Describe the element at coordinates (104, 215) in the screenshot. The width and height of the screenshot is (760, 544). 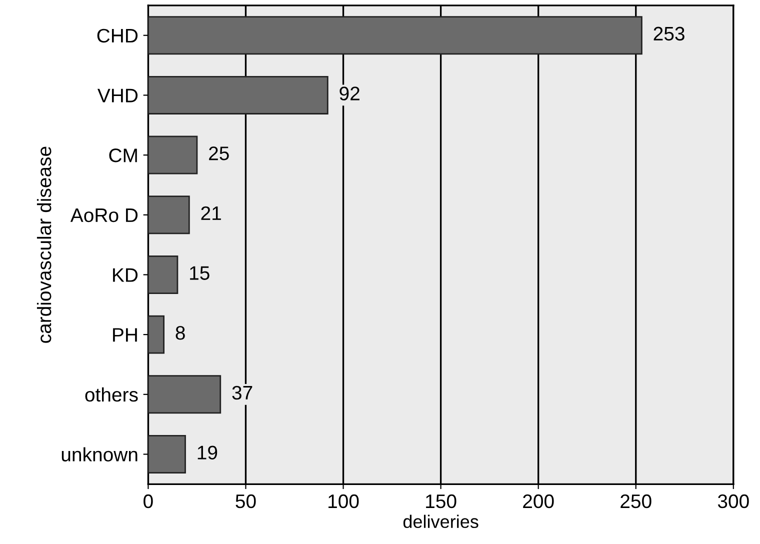
I see `y-tick-label: AoRo D` at that location.